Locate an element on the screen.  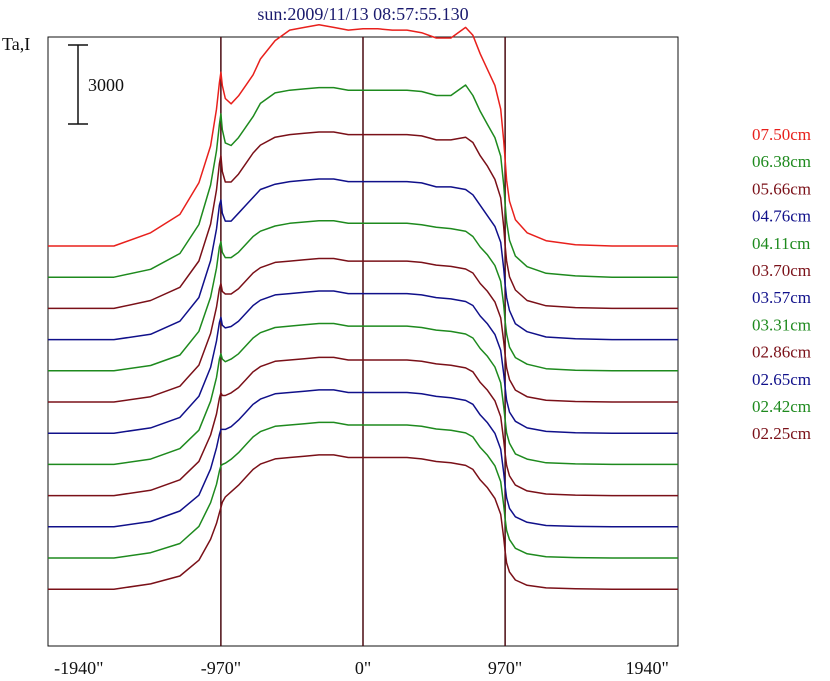
x-tick-label: -1940" is located at coordinates (78, 668).